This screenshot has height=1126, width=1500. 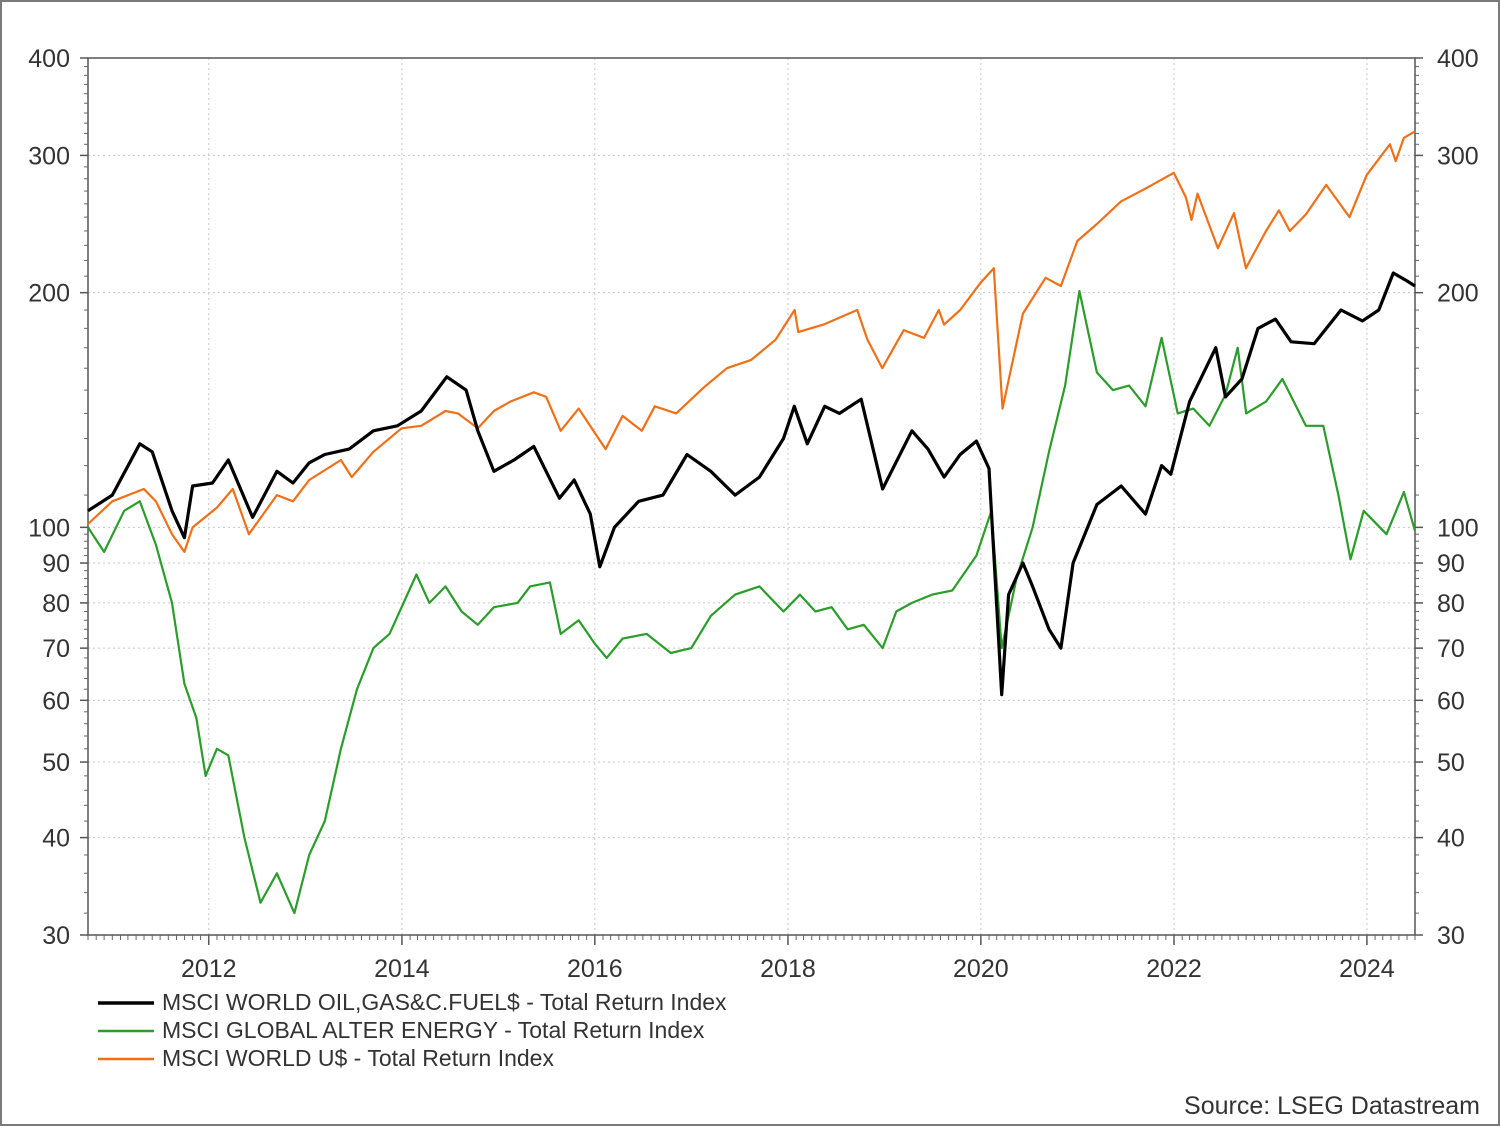 I want to click on y-tick-label-right: 300, so click(x=1458, y=156).